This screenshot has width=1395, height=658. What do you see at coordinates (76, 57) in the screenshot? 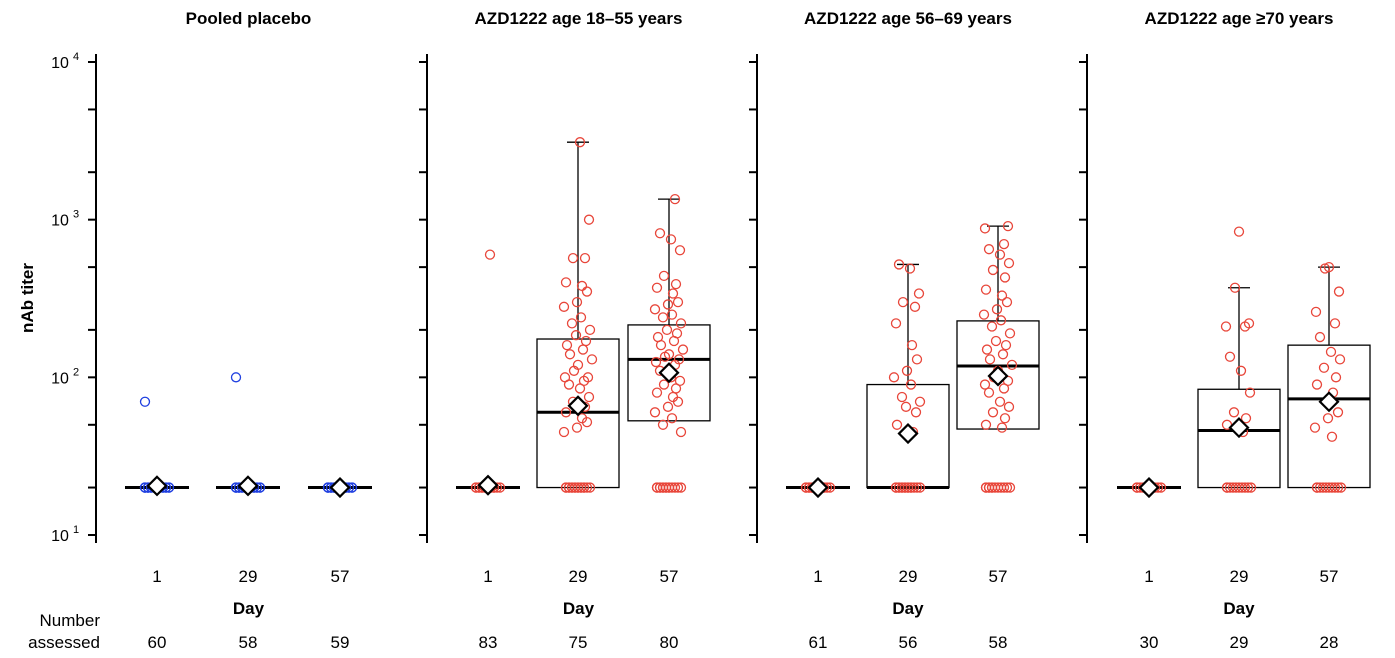
I see `y-tick-label-exponent: 4` at bounding box center [76, 57].